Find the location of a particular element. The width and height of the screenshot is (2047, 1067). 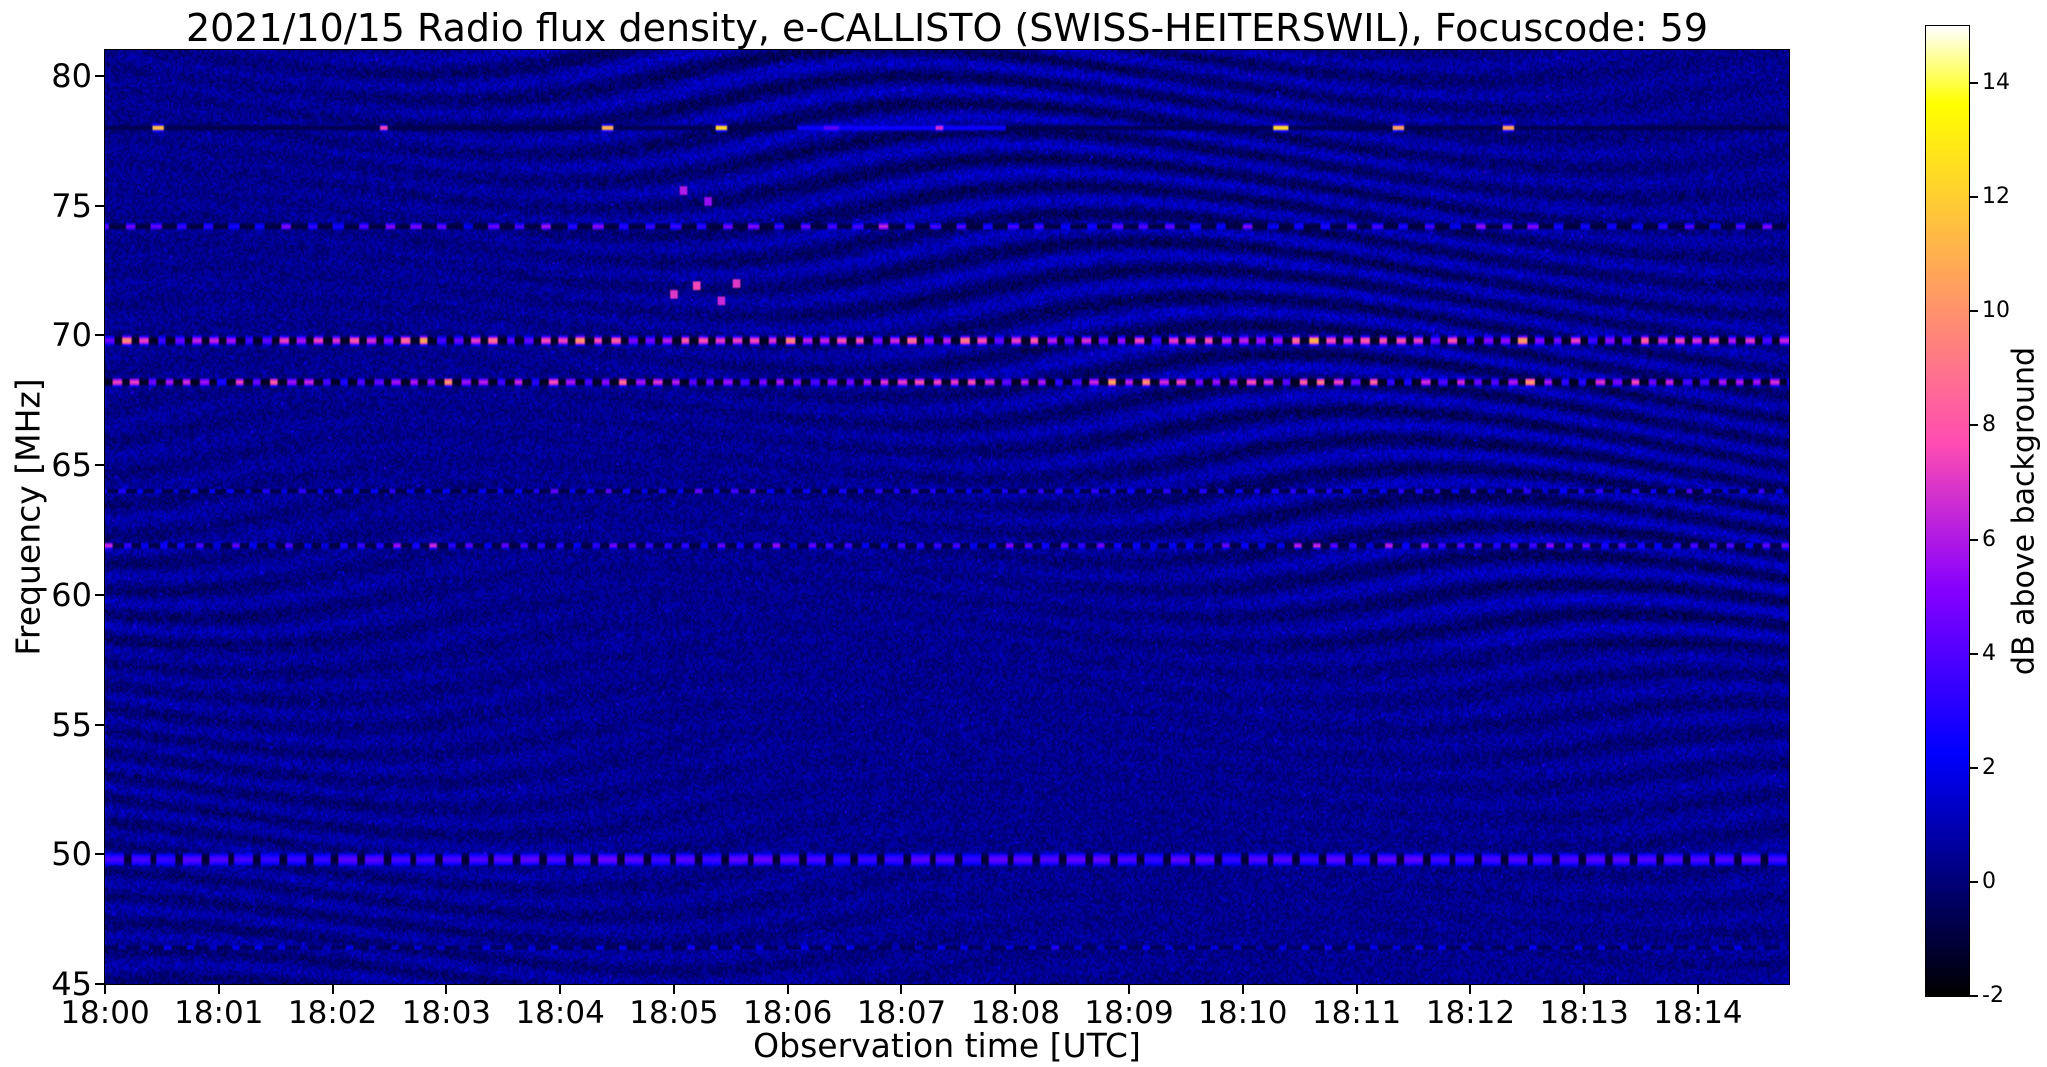

x-tick-label: 18:00 is located at coordinates (105, 1013).